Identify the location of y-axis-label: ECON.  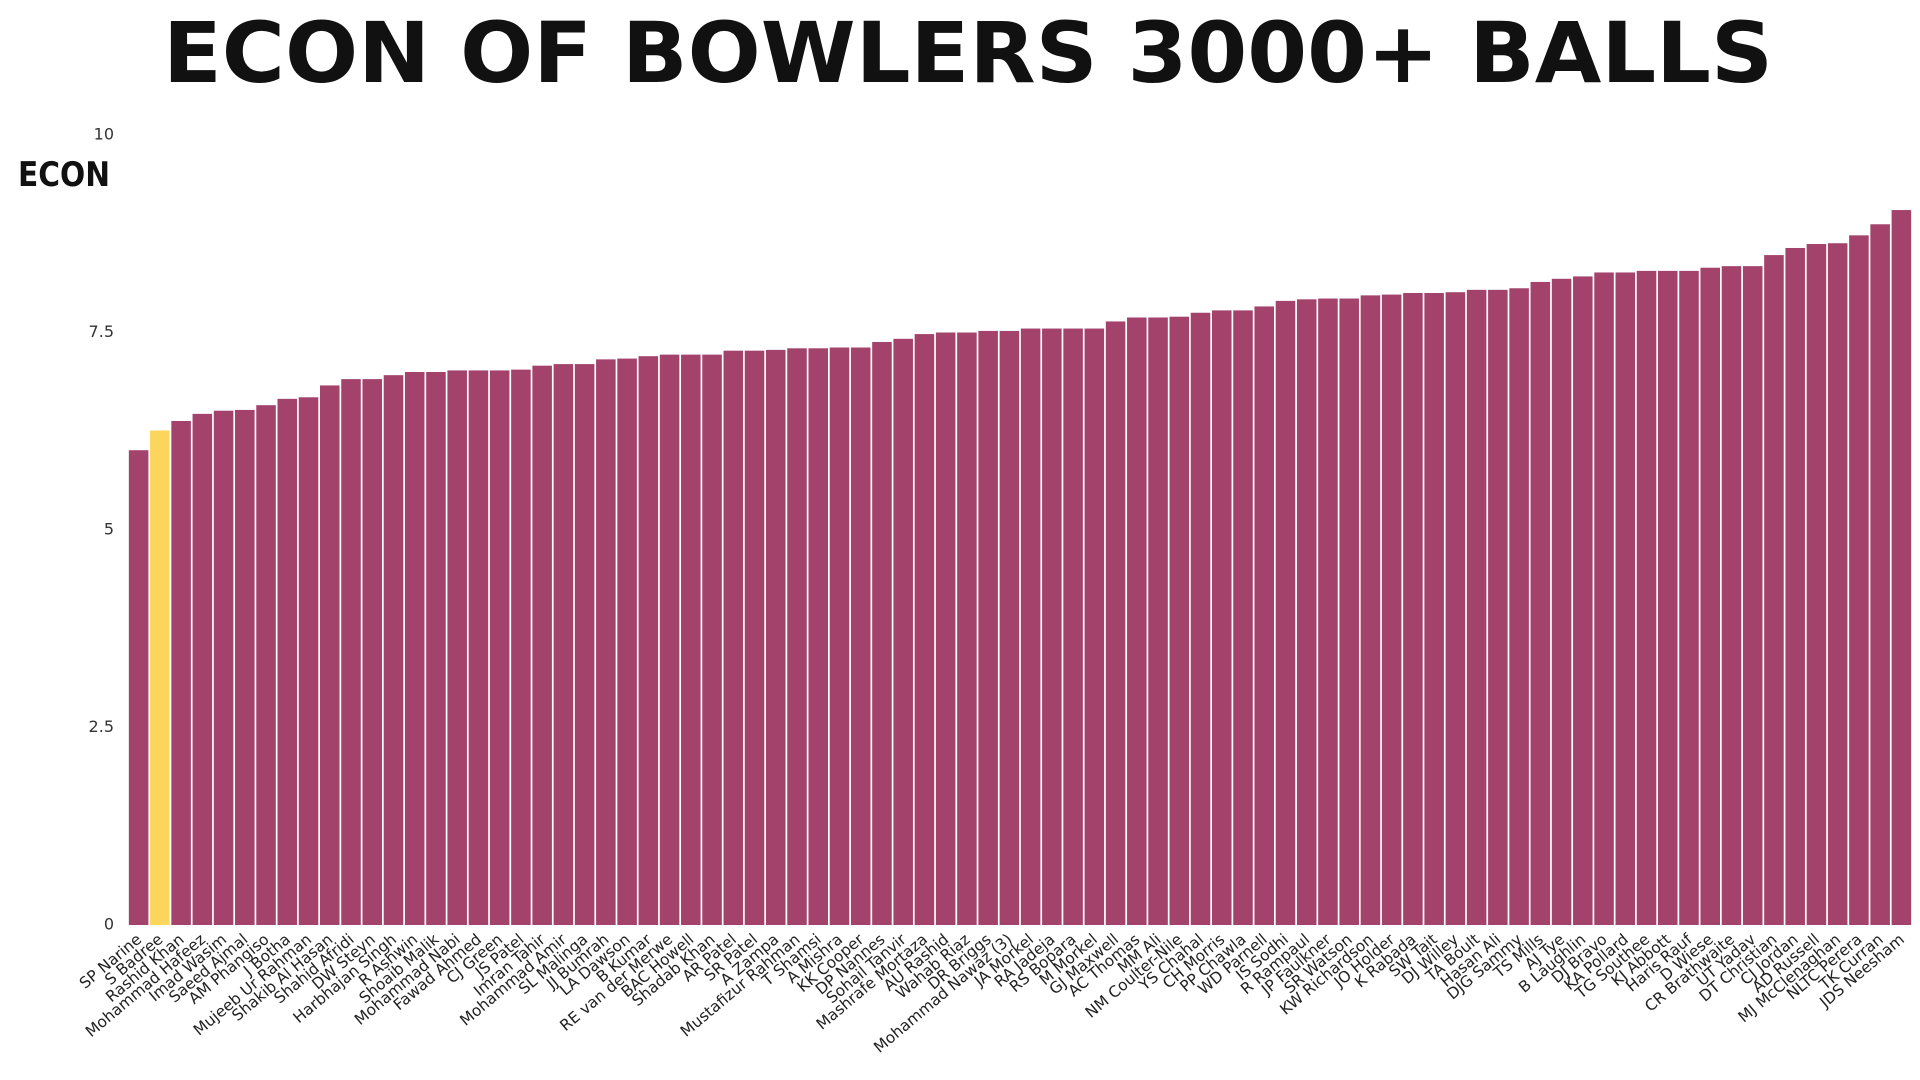
(64, 175).